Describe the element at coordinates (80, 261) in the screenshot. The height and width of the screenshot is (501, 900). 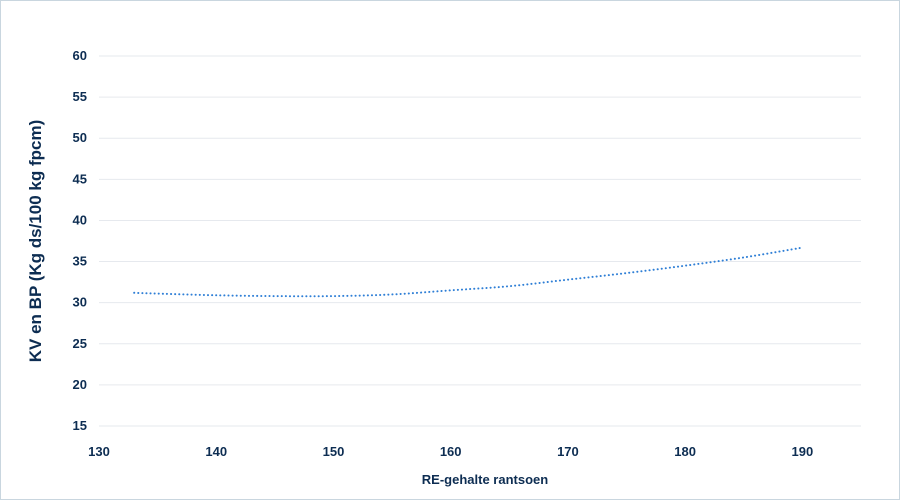
I see `y-tick-label-35: 35` at that location.